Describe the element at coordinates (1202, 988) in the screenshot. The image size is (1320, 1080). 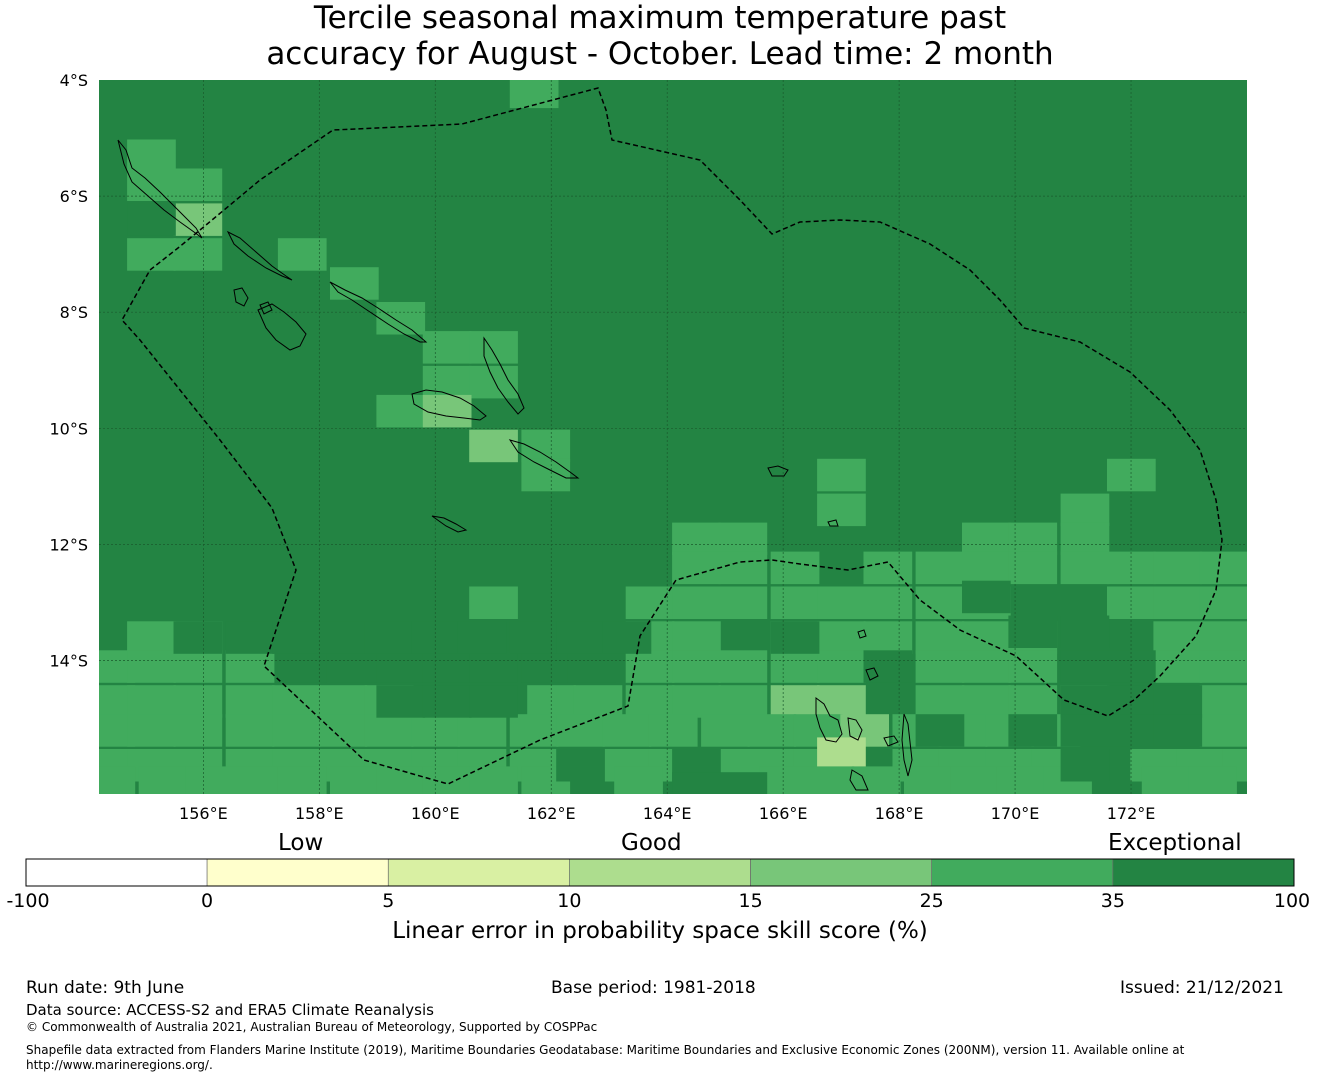
I see `issued-date: Issued: 21/12/2021` at that location.